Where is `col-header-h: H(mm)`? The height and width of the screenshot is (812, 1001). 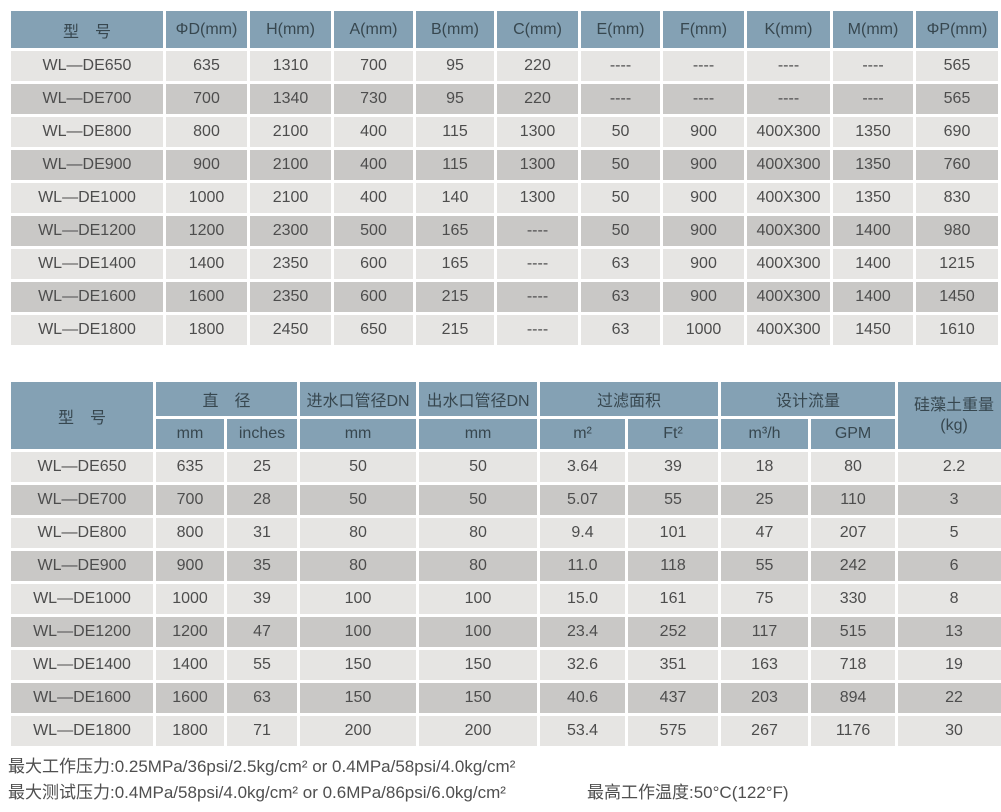
col-header-h: H(mm) is located at coordinates (290, 29).